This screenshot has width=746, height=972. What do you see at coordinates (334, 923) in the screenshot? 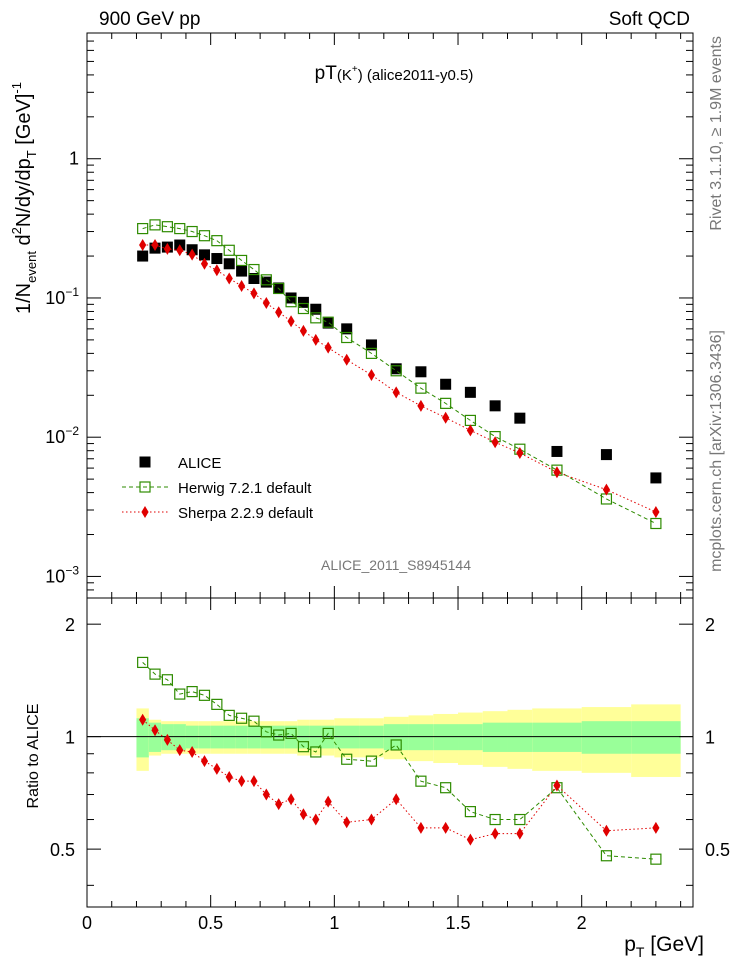
I see `x-tick-label: 1` at bounding box center [334, 923].